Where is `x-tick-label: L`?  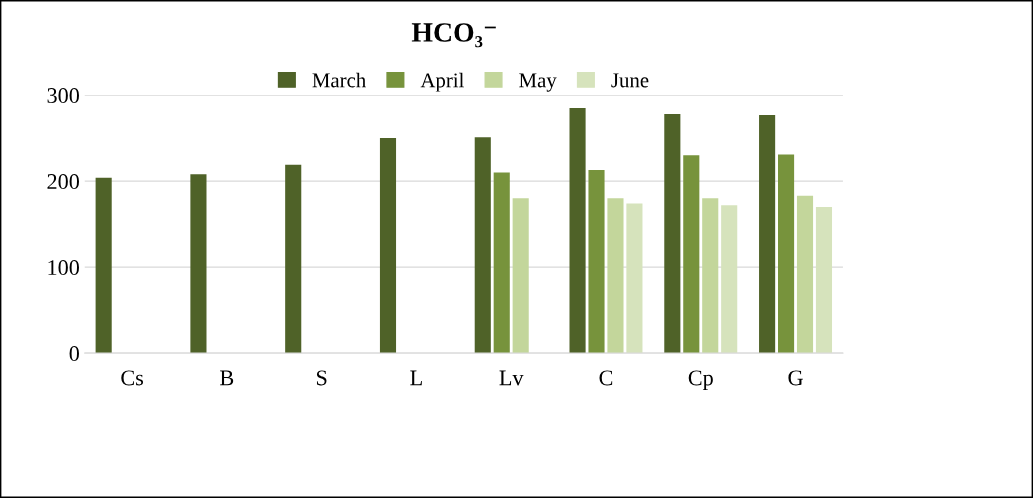
x-tick-label: L is located at coordinates (416, 378).